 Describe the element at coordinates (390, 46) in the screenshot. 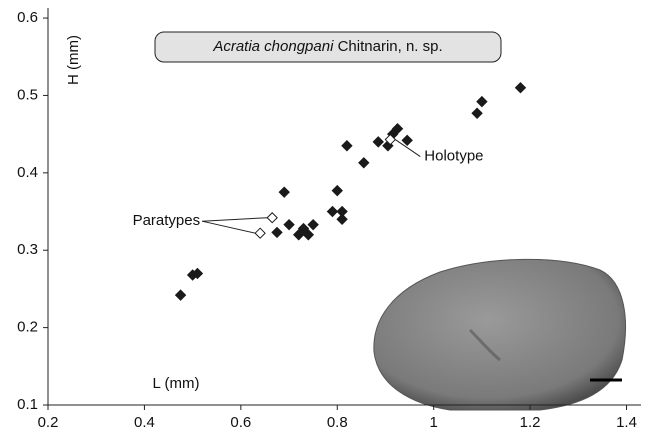

I see `authority: Chitnarin, n. sp.` at that location.